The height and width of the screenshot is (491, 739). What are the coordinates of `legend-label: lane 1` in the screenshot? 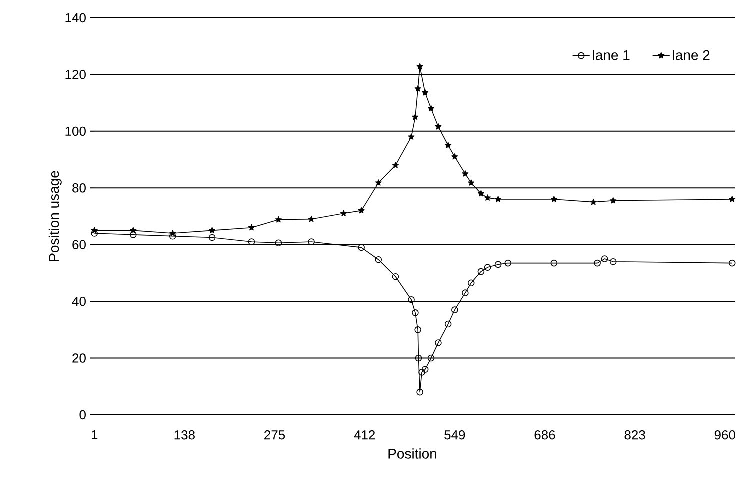 It's located at (611, 55).